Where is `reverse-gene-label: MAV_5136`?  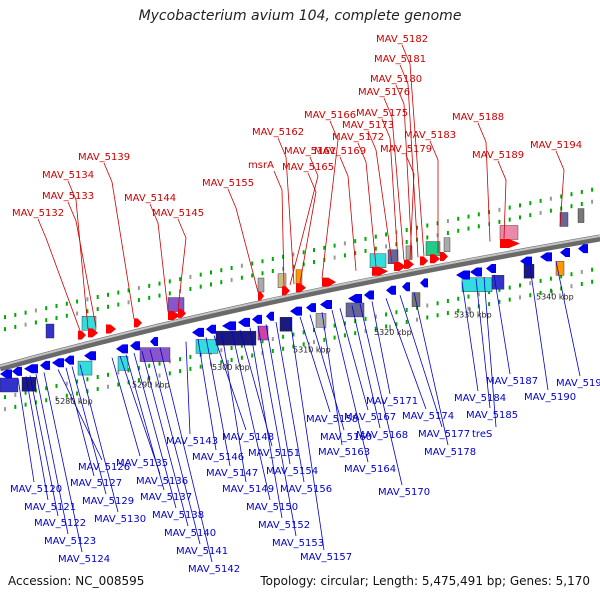 reverse-gene-label: MAV_5136 is located at coordinates (162, 481).